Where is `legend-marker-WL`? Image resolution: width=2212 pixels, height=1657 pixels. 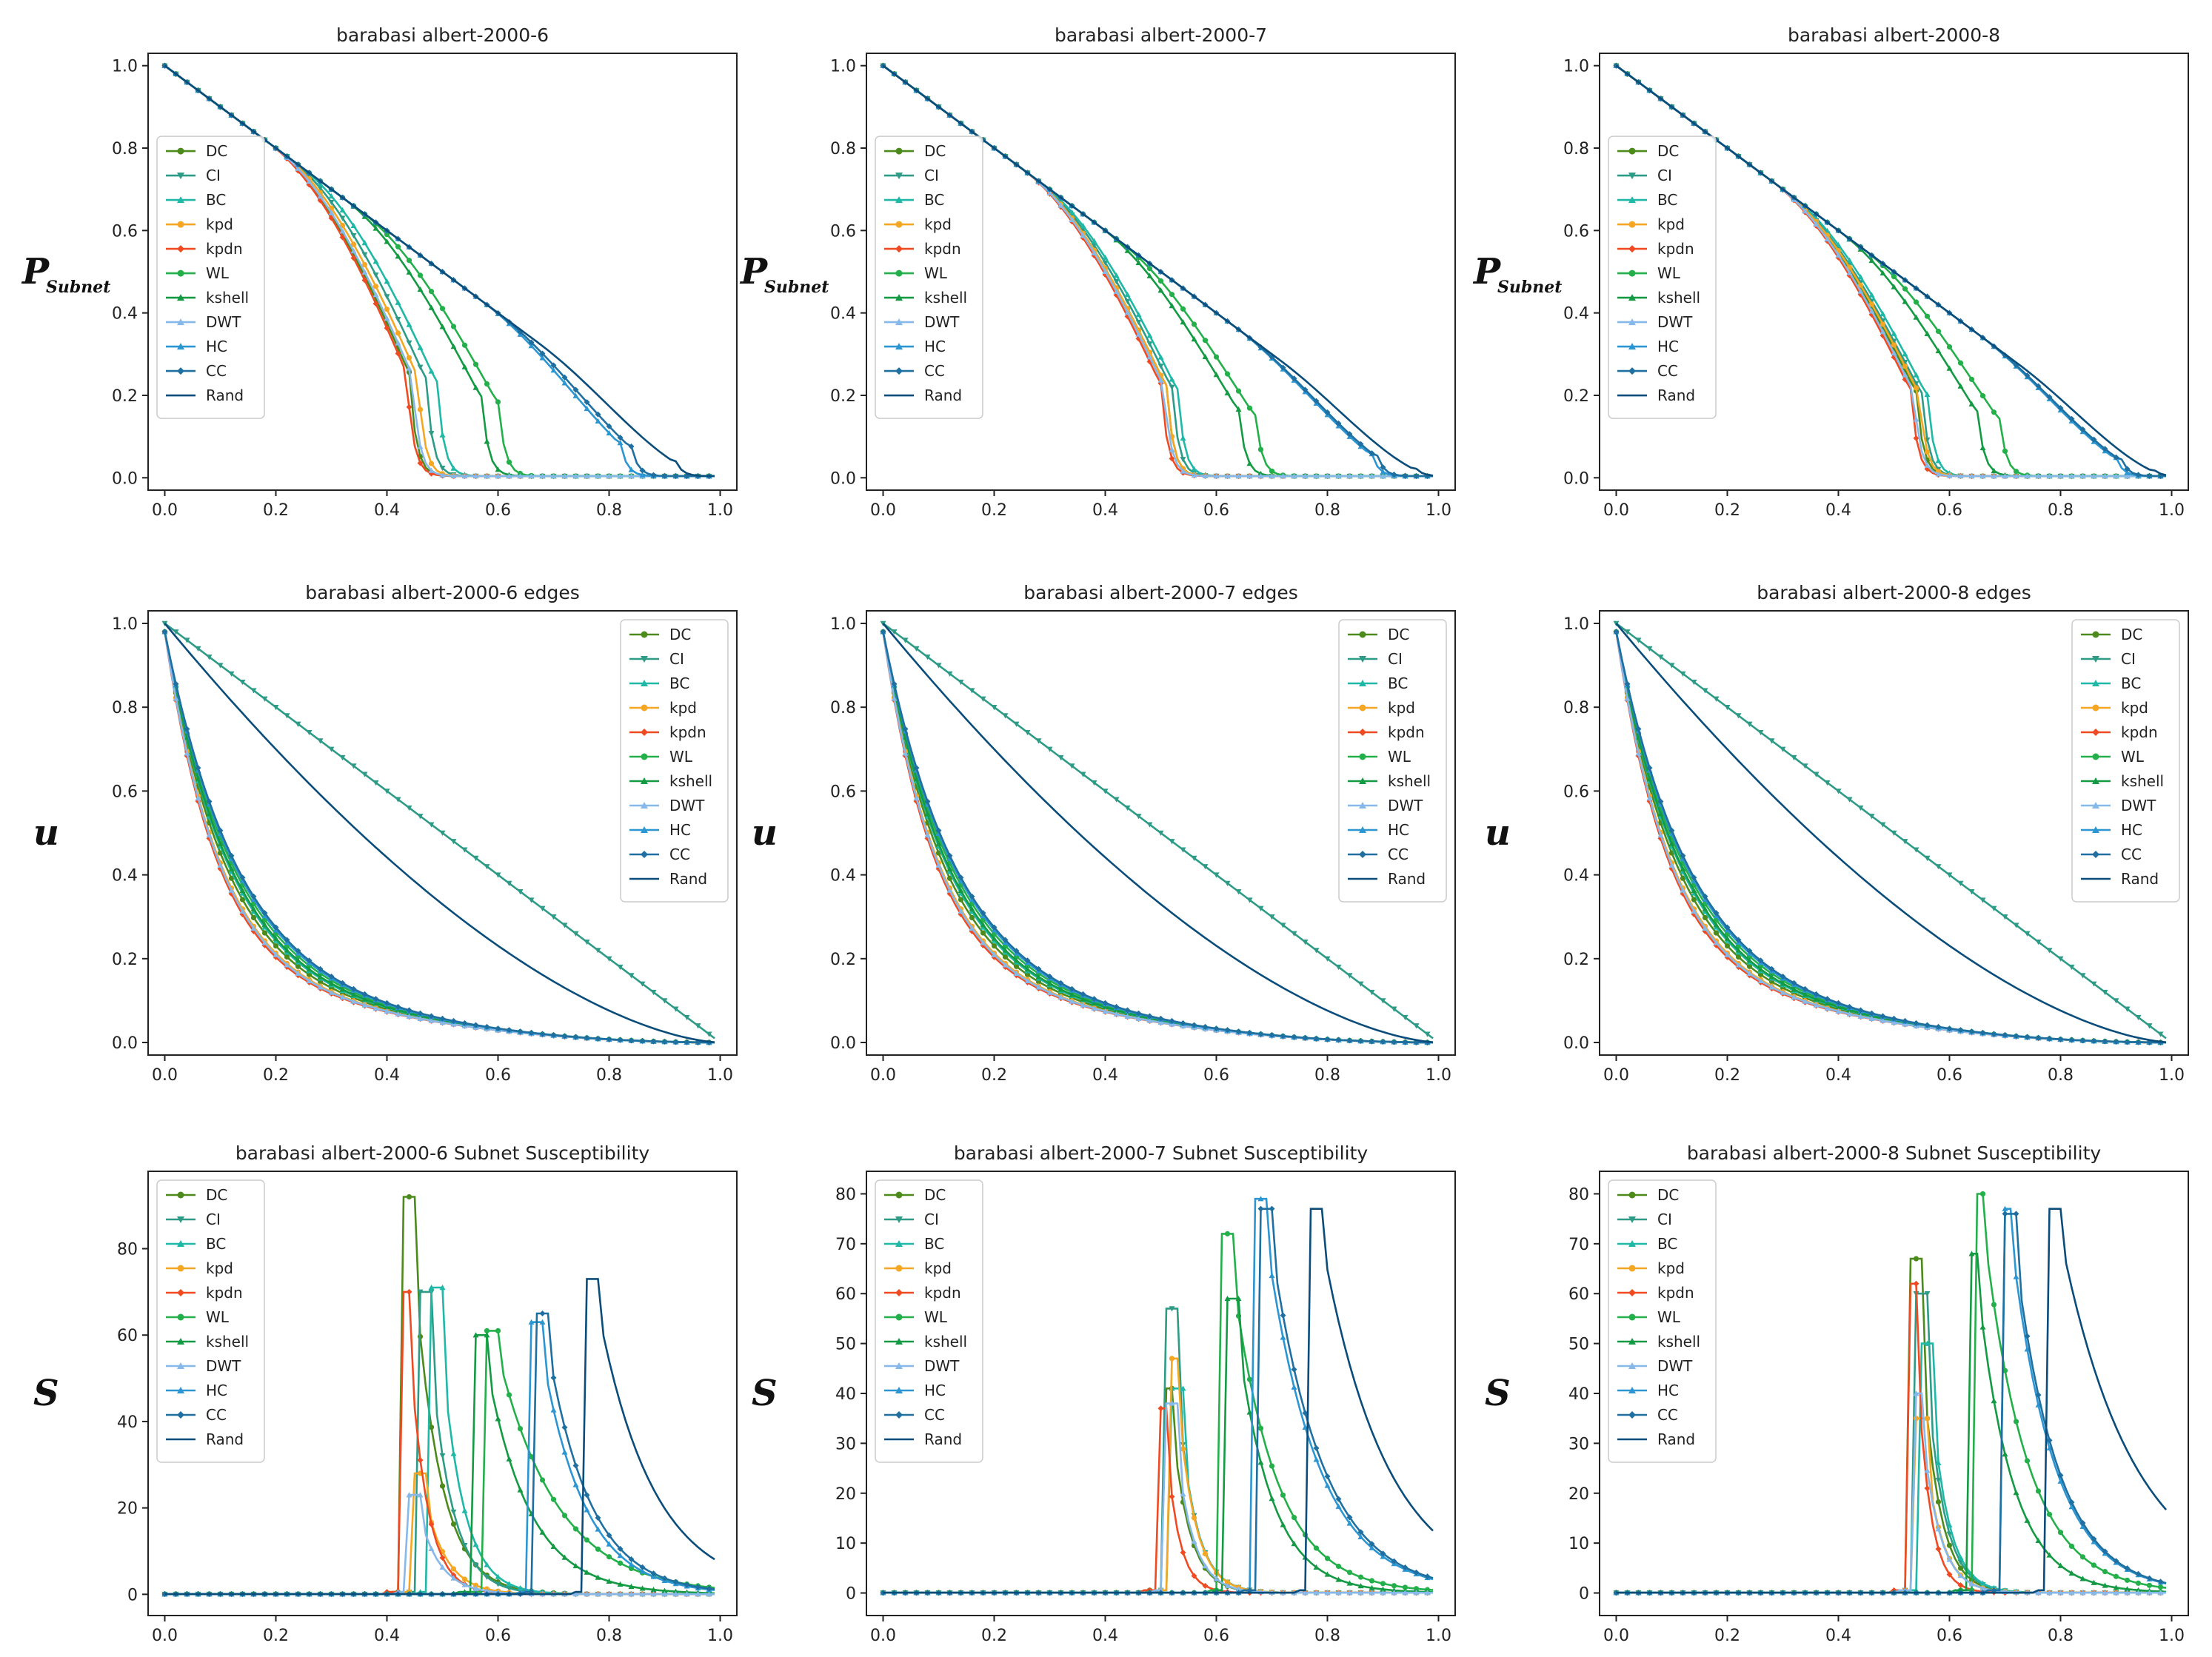
legend-marker-WL is located at coordinates (899, 273).